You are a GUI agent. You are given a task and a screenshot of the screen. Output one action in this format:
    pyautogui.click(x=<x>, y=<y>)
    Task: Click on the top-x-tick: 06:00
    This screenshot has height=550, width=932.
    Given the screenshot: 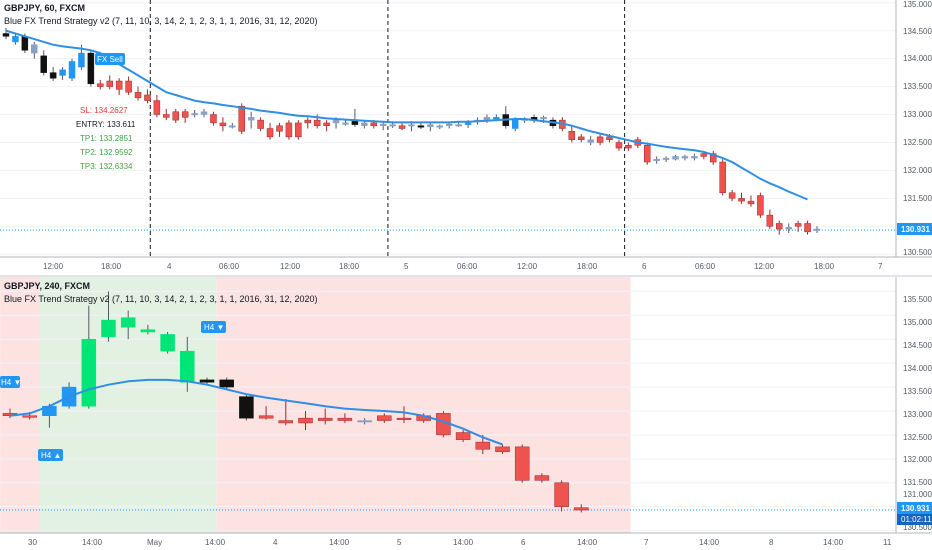 What is the action you would take?
    pyautogui.click(x=467, y=266)
    